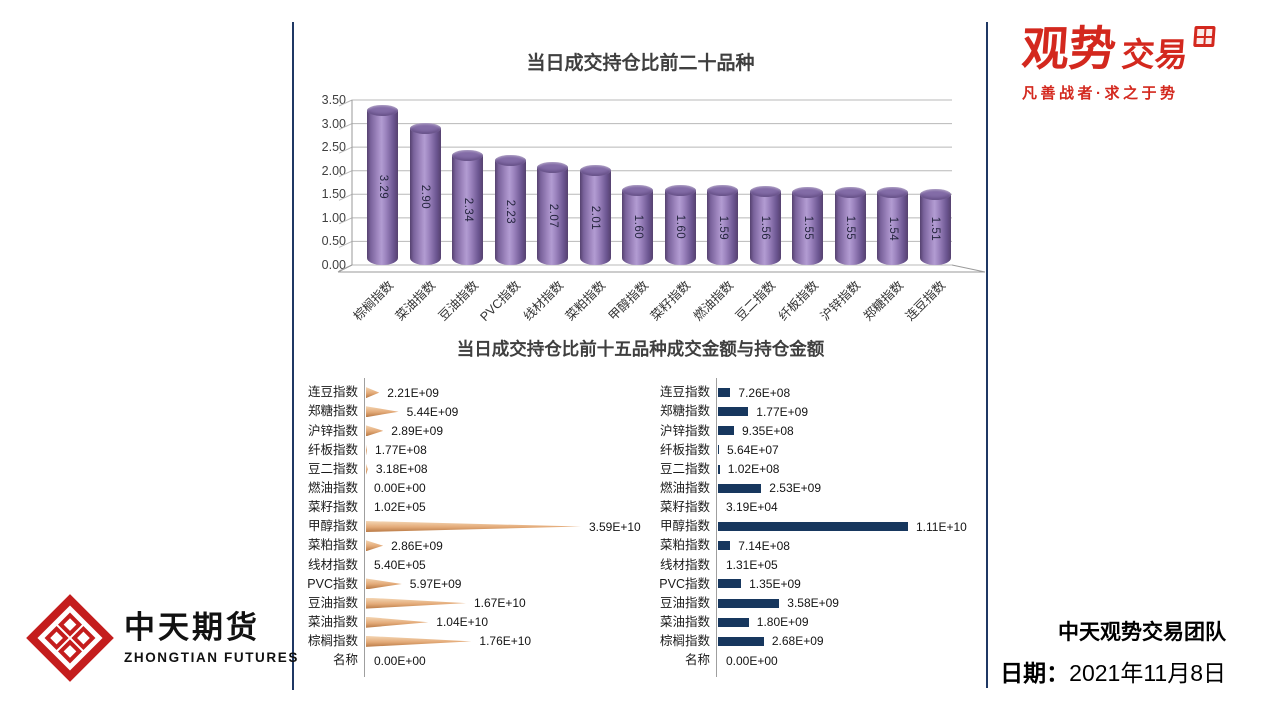  Describe the element at coordinates (502, 412) in the screenshot. I see `row-plot: 5.44E+09` at that location.